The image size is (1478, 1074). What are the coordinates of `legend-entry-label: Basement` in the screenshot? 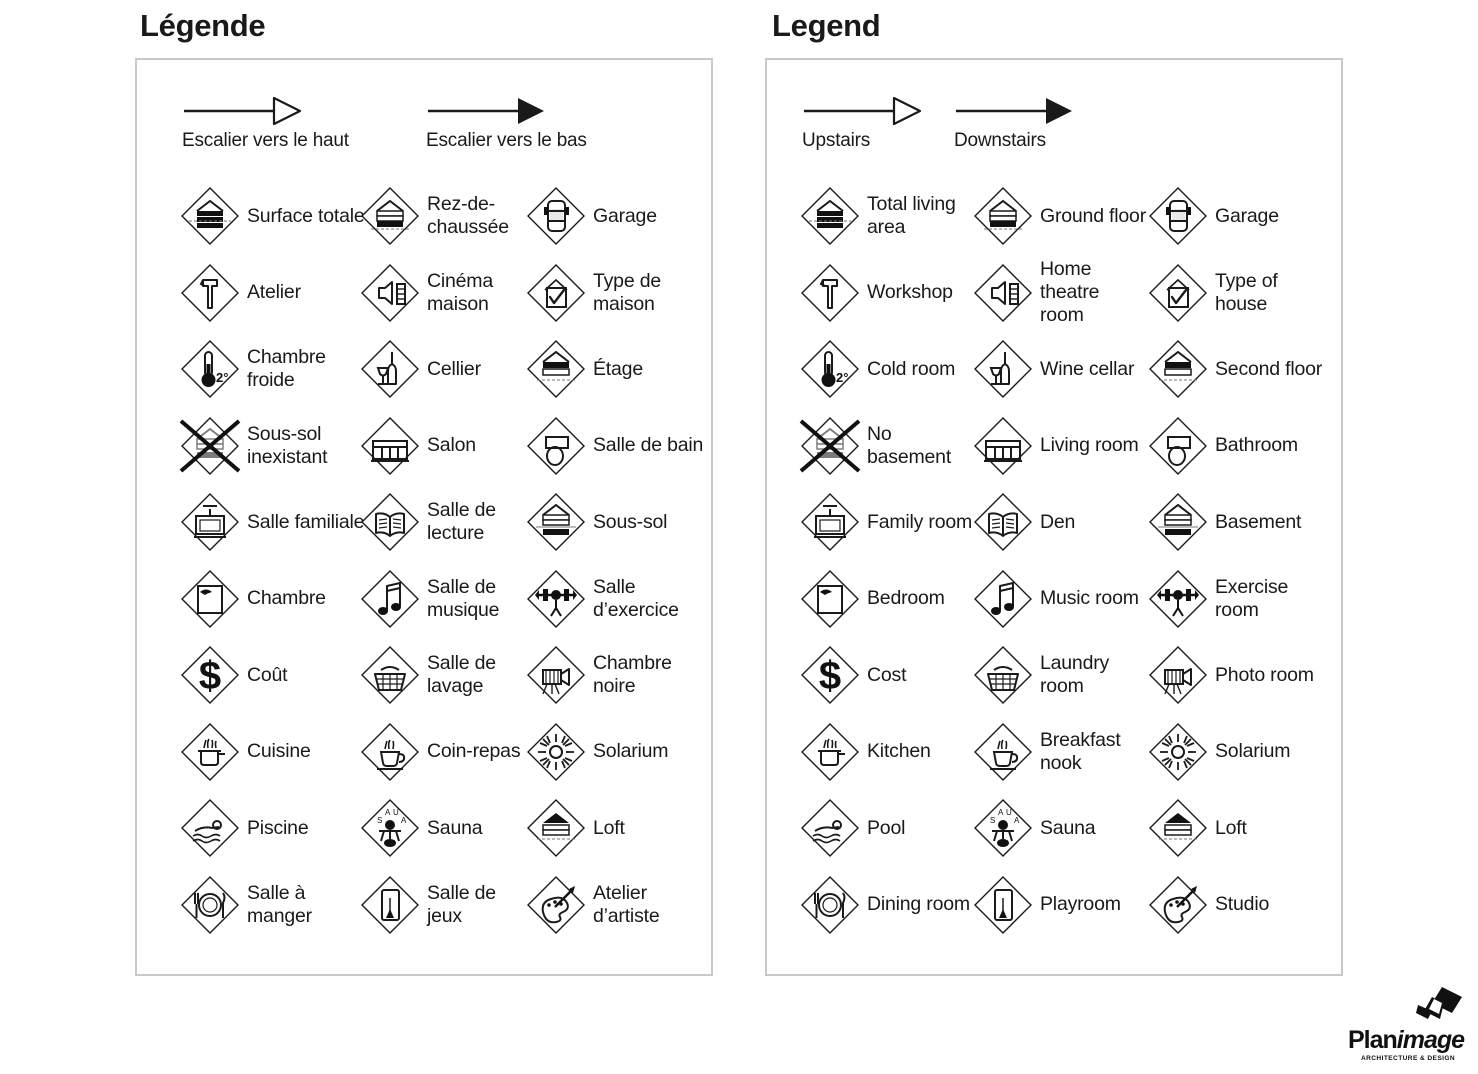 It's located at (1258, 521).